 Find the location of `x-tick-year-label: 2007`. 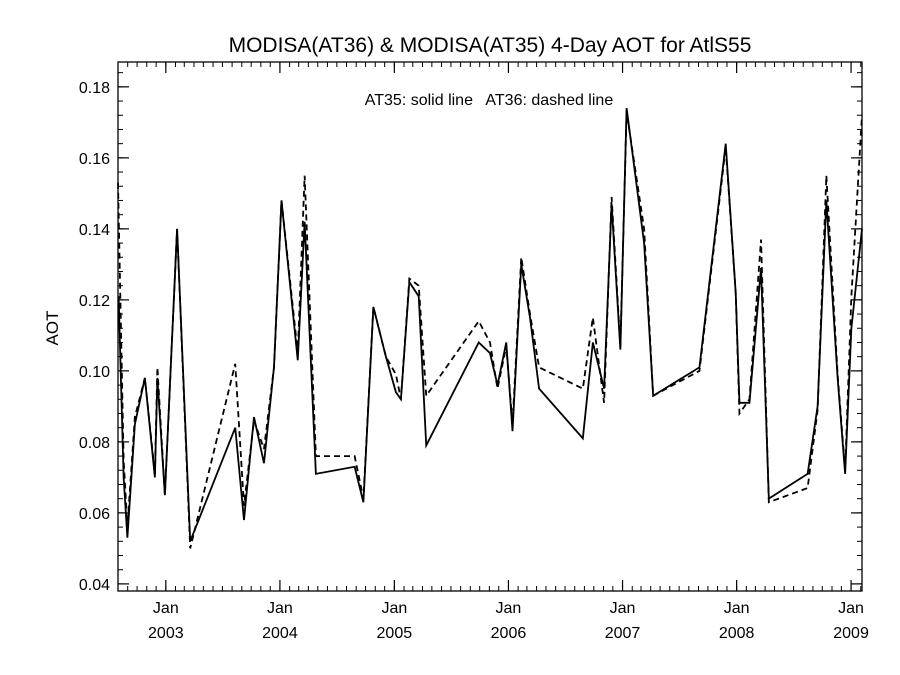

x-tick-year-label: 2007 is located at coordinates (623, 633).